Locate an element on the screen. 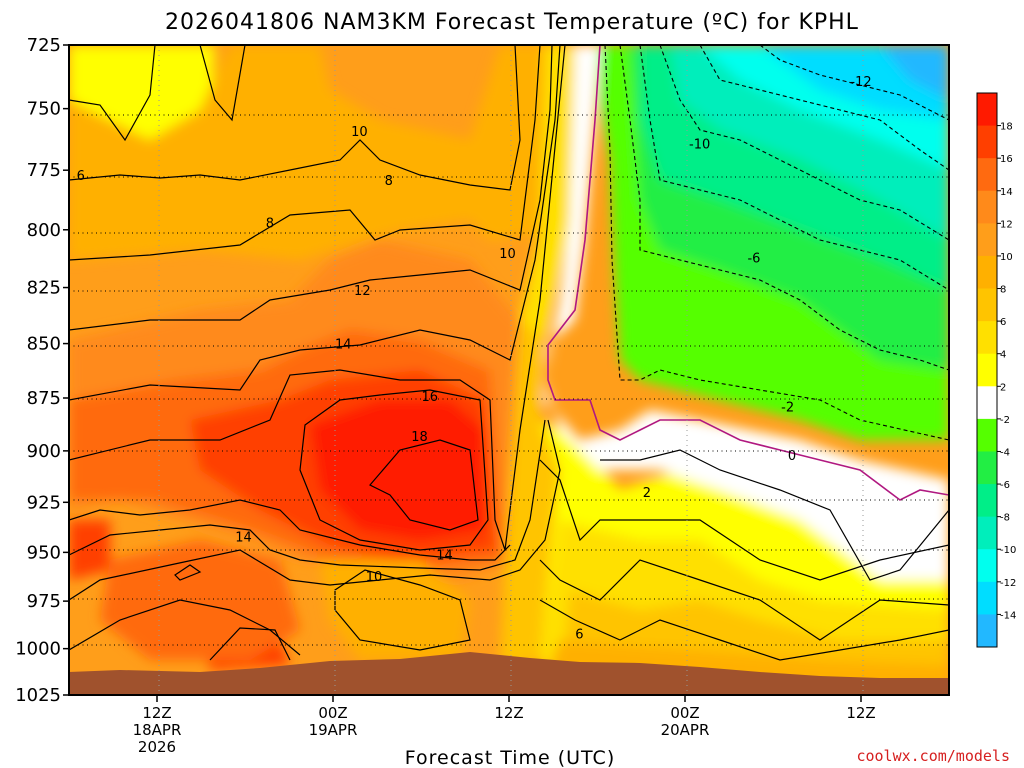  colorbar-tick-label: -6 is located at coordinates (1005, 485).